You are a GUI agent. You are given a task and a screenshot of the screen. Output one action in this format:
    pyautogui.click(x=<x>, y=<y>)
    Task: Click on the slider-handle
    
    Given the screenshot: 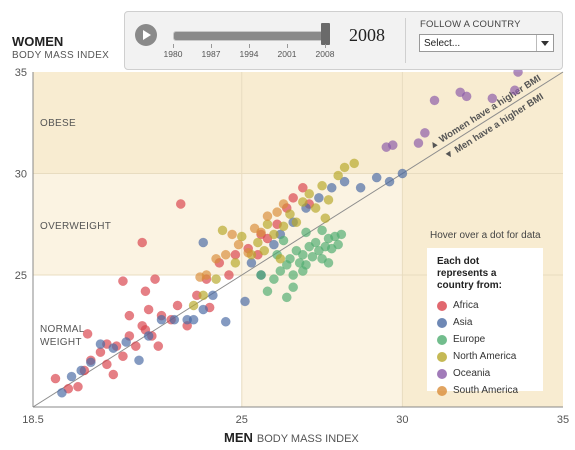 What is the action you would take?
    pyautogui.click(x=325, y=34)
    